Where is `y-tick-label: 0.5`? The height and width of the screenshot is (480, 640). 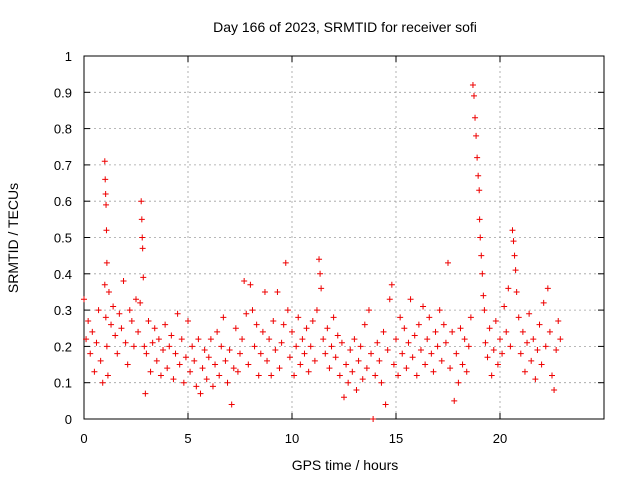 y-tick-label: 0.5 is located at coordinates (63, 238).